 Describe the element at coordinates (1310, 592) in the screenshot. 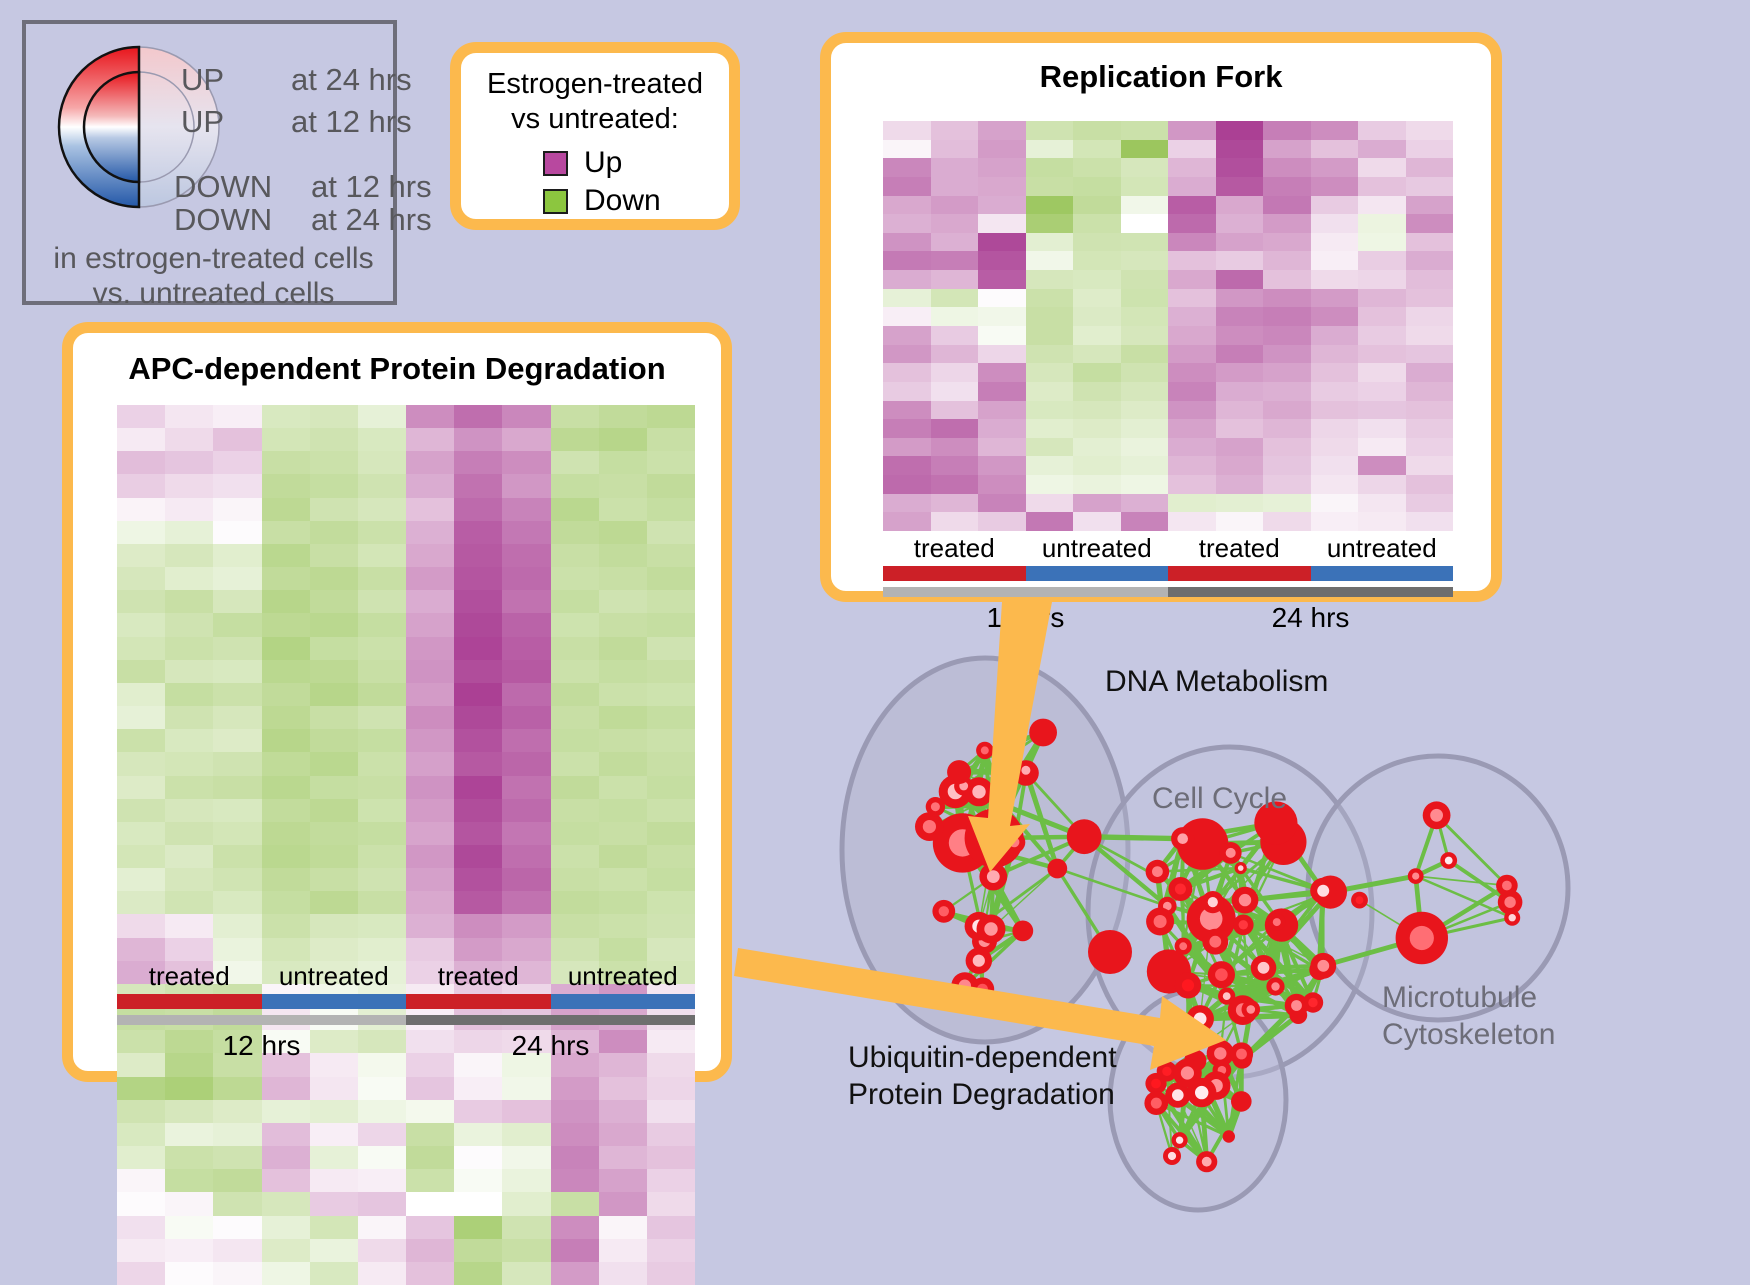

I see `timepoint-bar-segment` at that location.